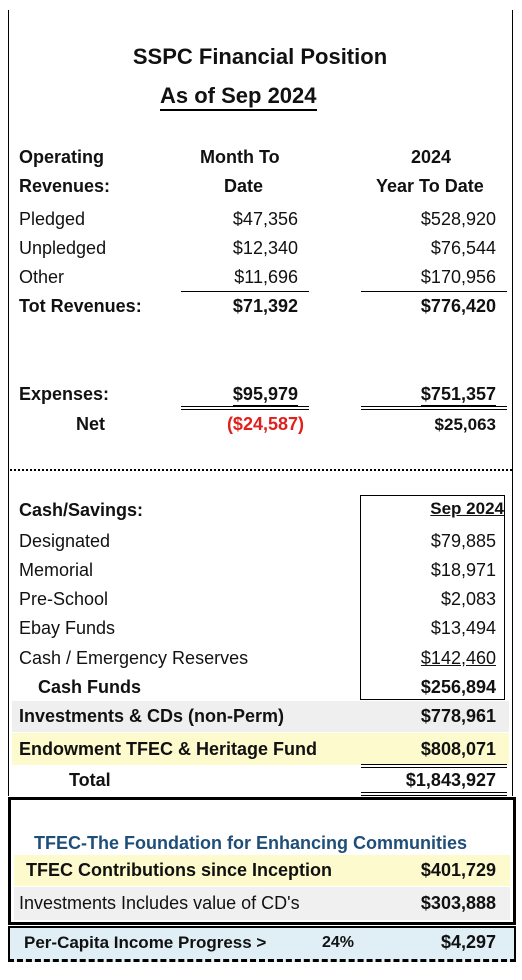 The image size is (522, 980). I want to click on investments-row-bg, so click(260, 716).